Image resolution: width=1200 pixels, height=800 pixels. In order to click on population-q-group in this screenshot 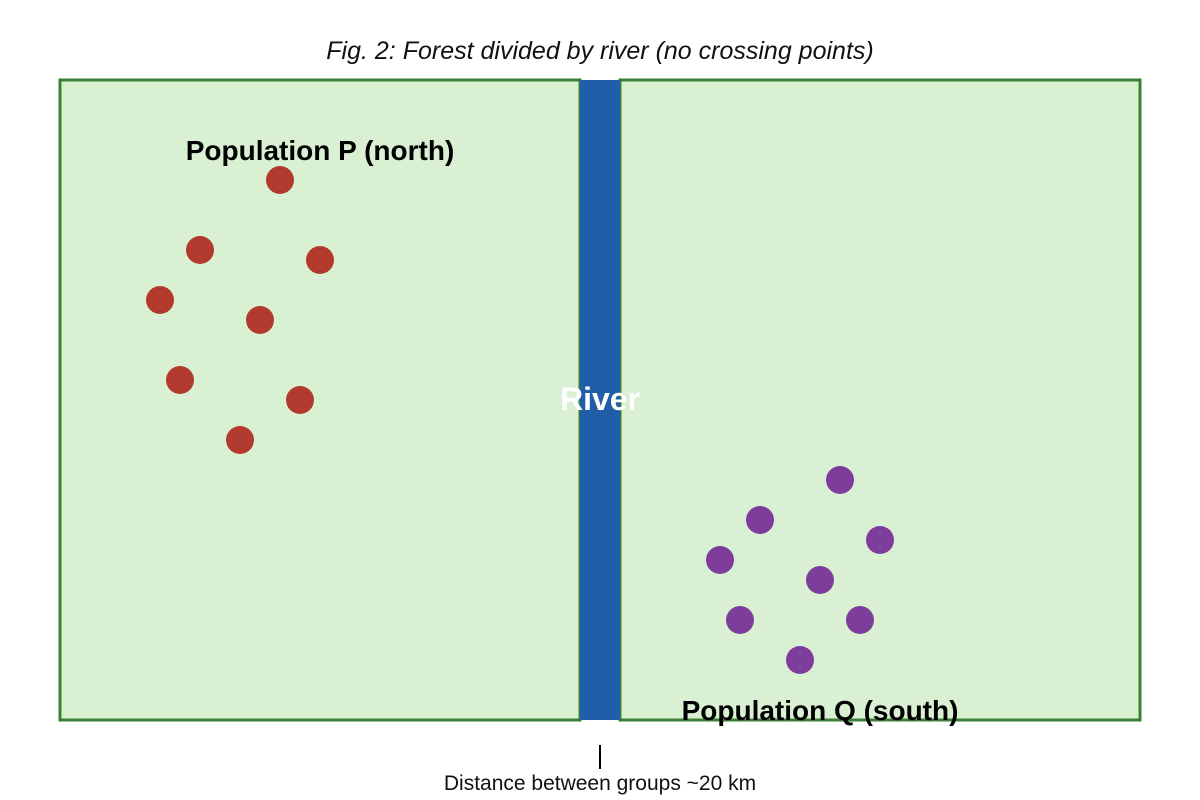, I will do `click(800, 570)`.